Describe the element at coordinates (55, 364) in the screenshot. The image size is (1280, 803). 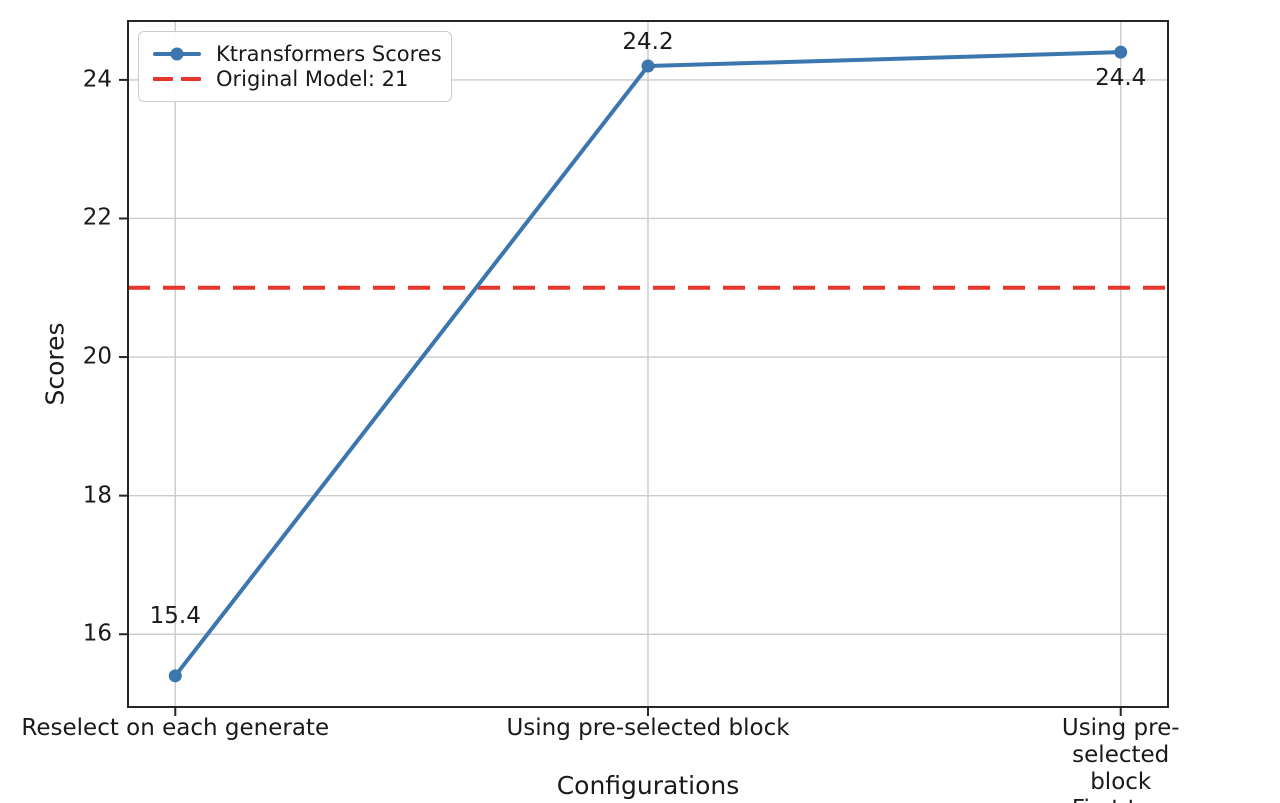
I see `y-axis-label: Scores` at that location.